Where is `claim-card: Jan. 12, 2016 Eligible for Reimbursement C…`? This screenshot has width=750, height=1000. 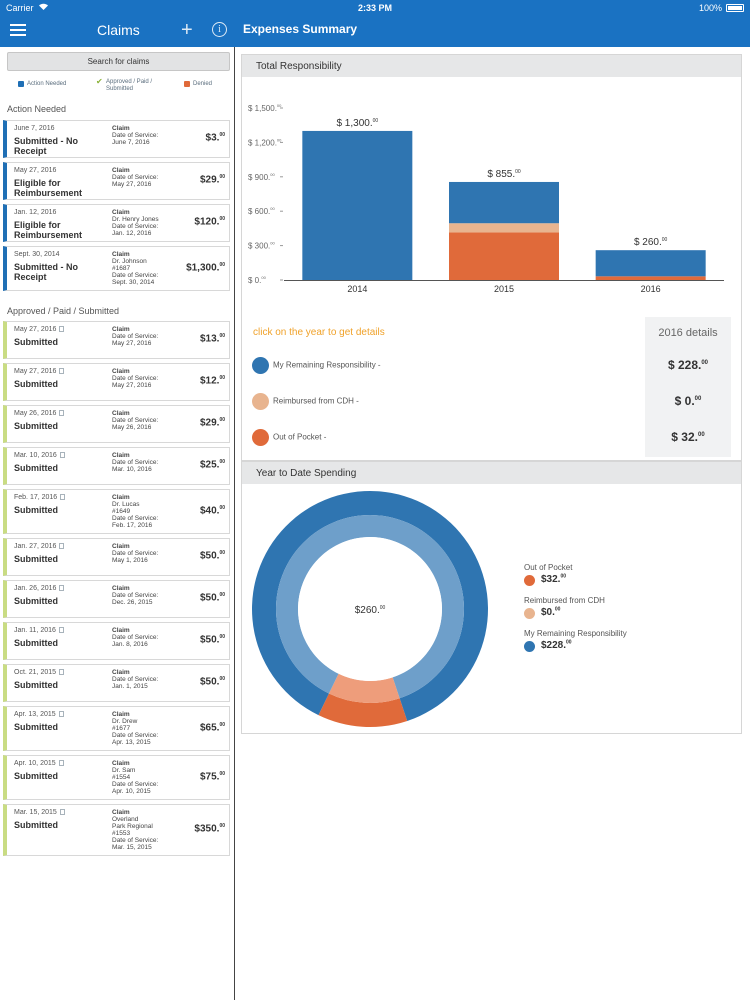 claim-card: Jan. 12, 2016 Eligible for Reimbursement C… is located at coordinates (116, 223).